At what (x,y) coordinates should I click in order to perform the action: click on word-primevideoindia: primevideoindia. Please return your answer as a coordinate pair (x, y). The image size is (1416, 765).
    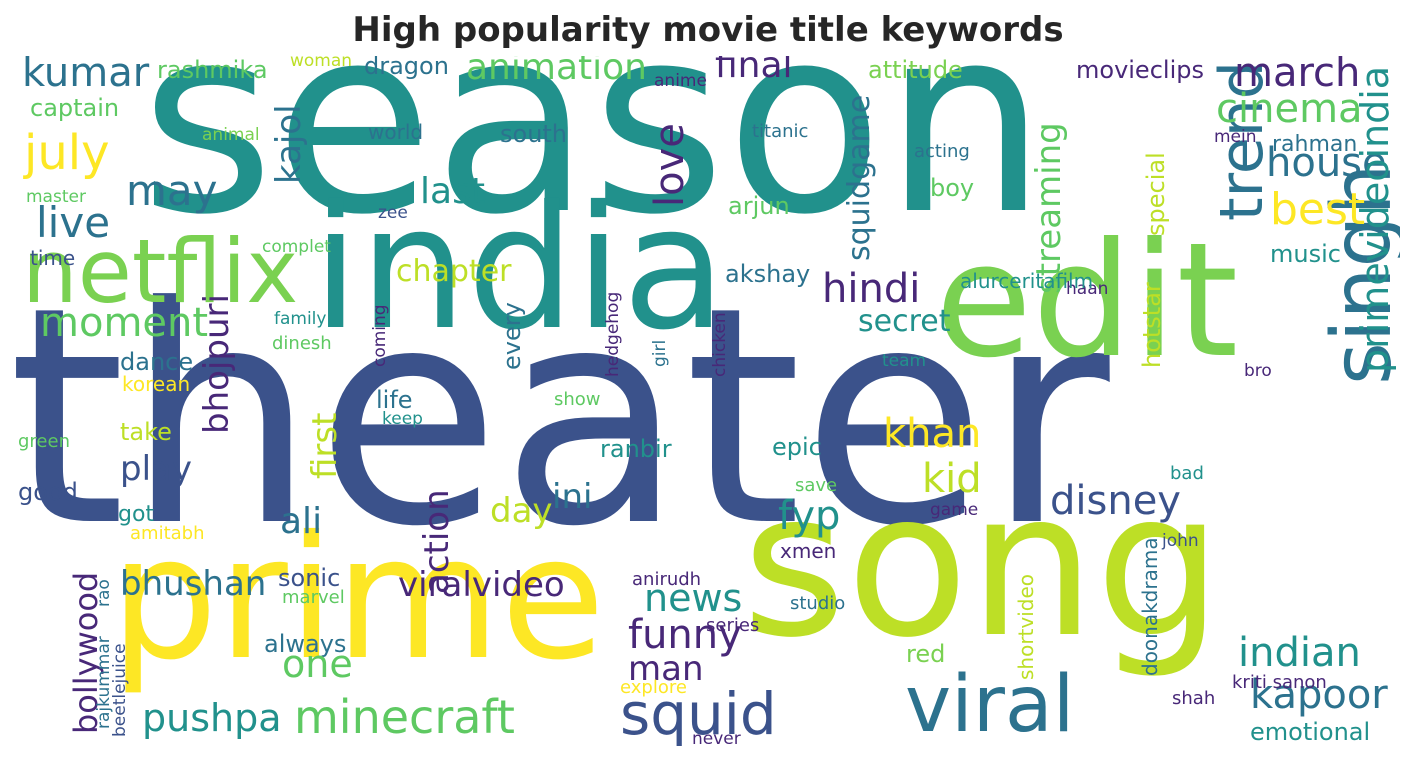
    Looking at the image, I should click on (1375, 220).